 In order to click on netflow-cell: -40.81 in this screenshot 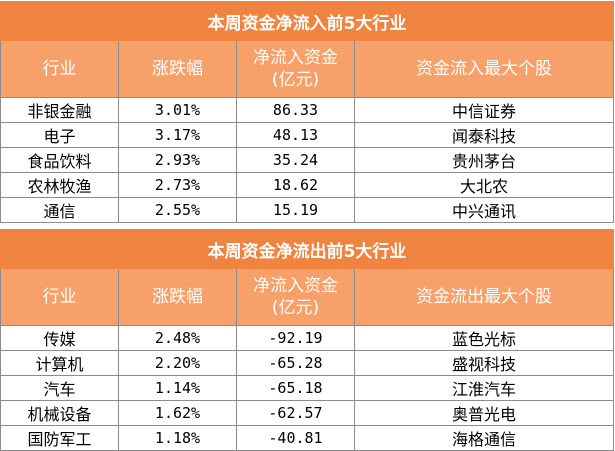, I will do `click(295, 438)`.